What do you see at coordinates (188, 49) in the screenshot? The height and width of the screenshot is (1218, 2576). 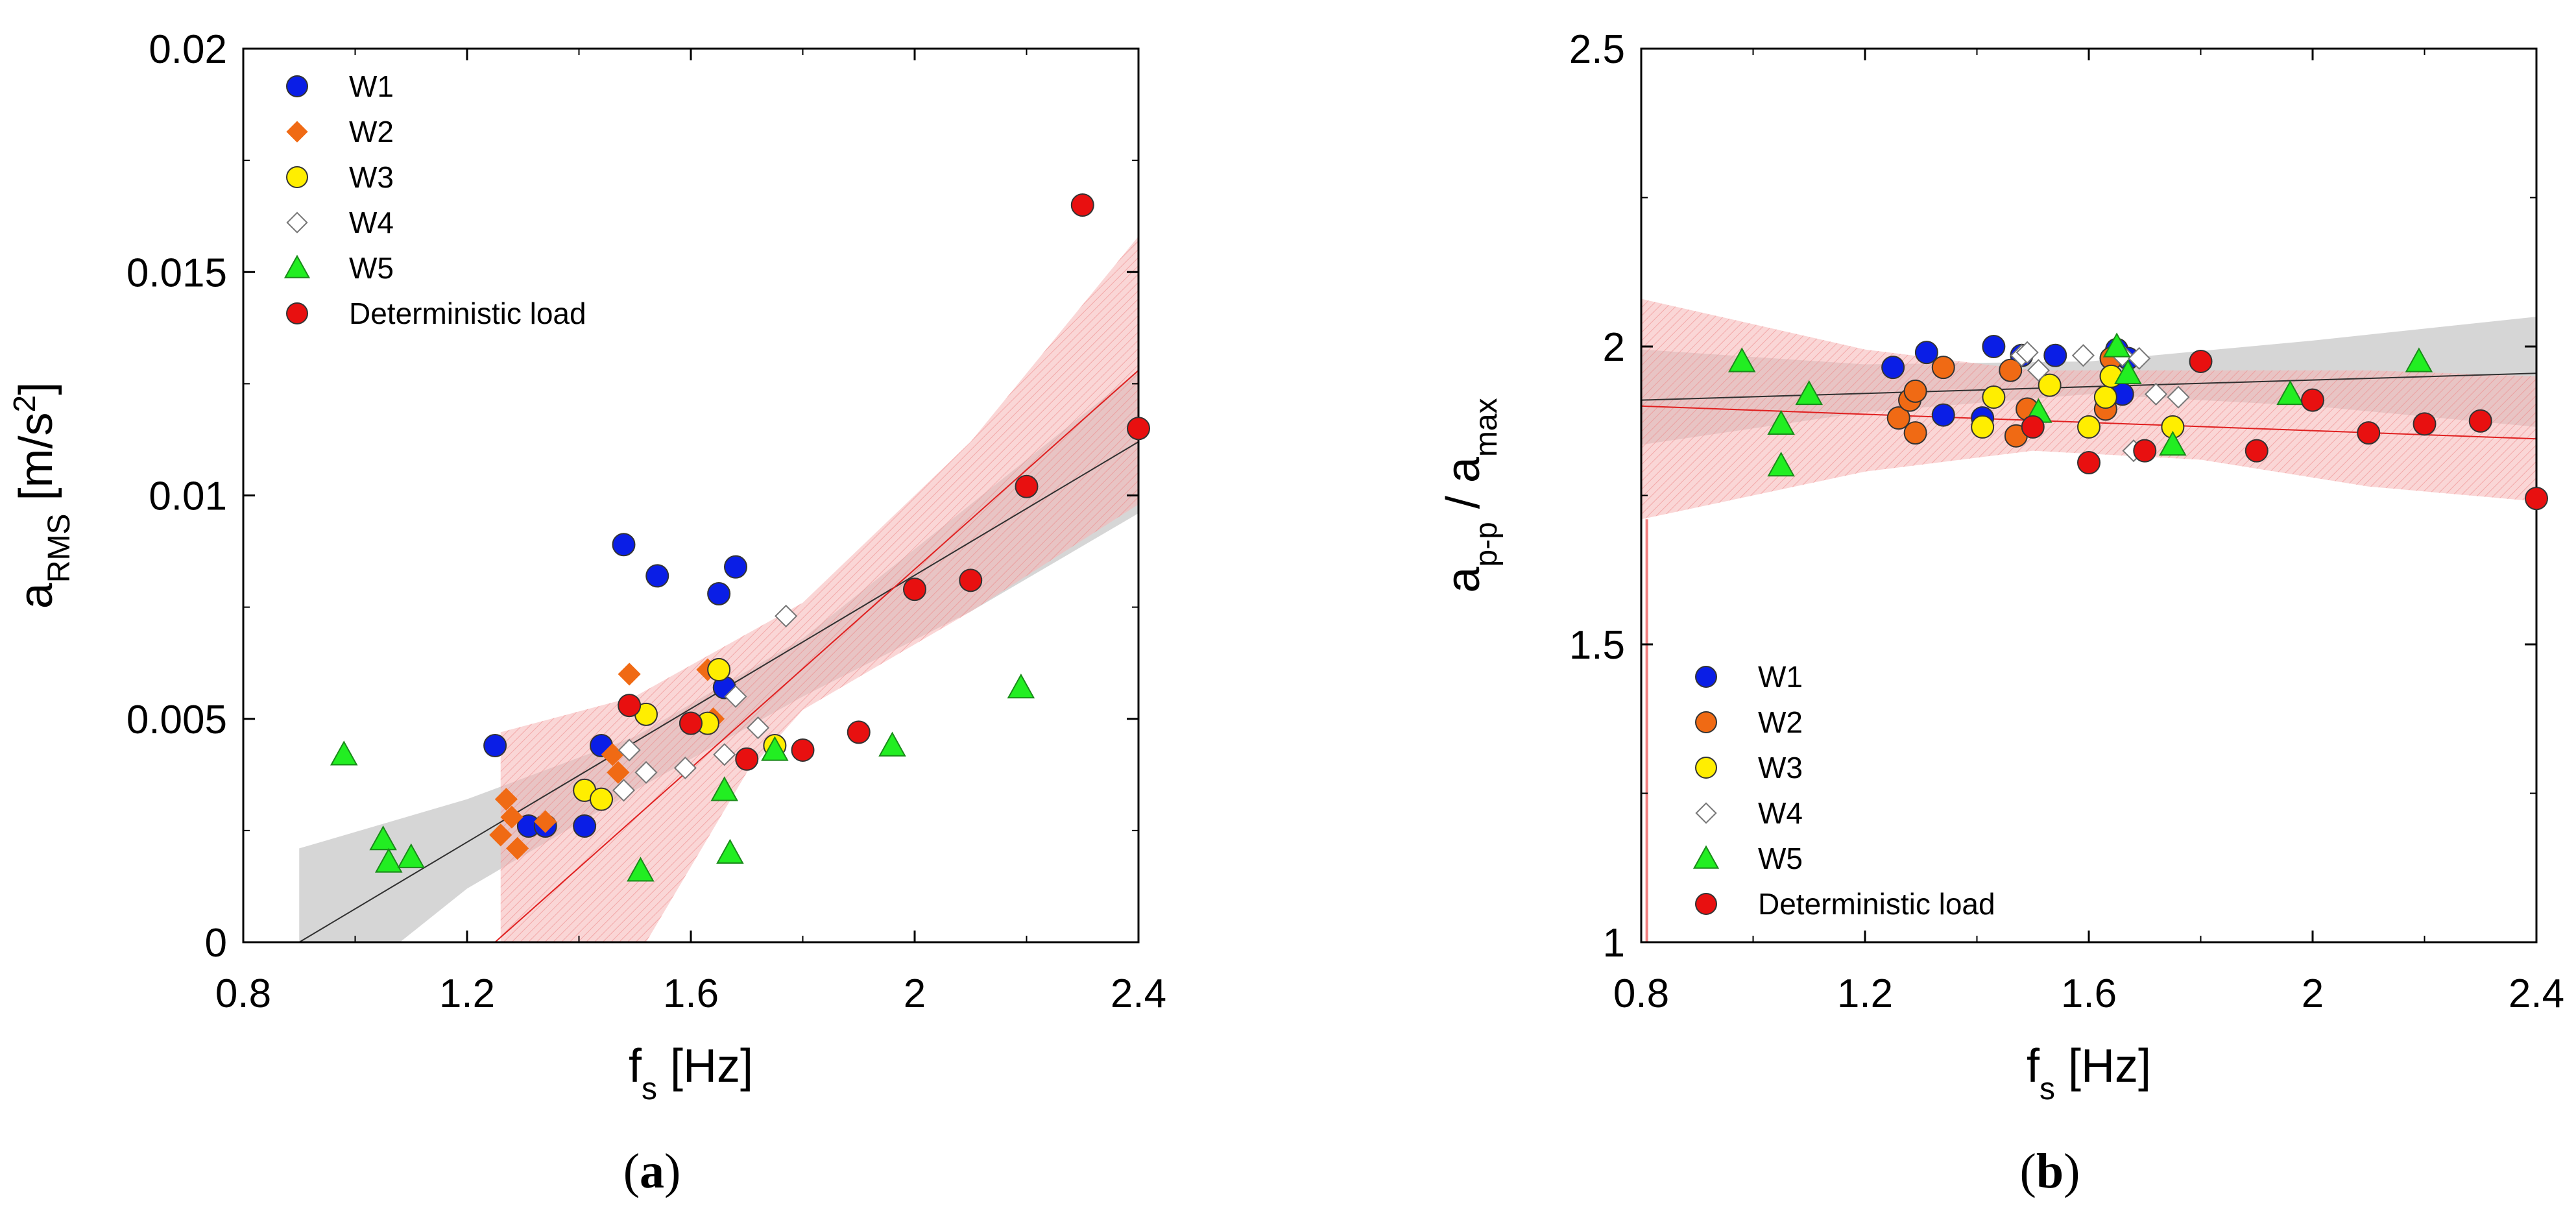 I see `y-tick-label: 0.02` at bounding box center [188, 49].